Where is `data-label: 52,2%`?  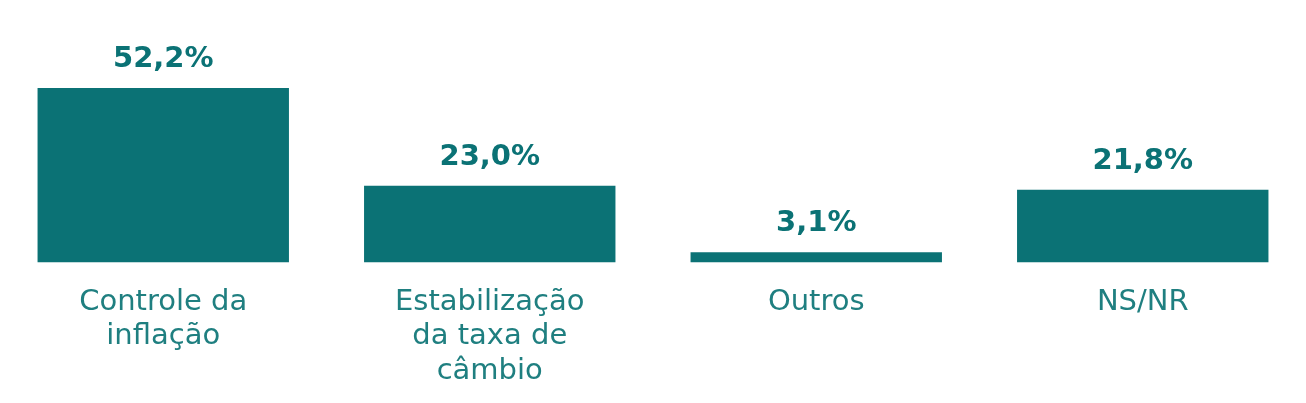
data-label: 52,2% is located at coordinates (163, 57).